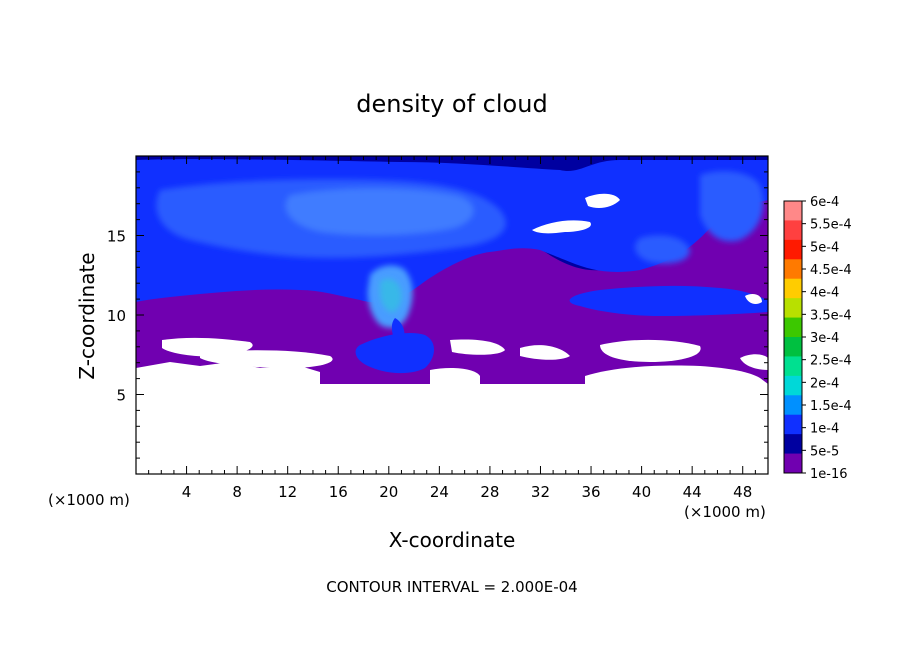  I want to click on x-unit-left: (×1000 m), so click(89, 500).